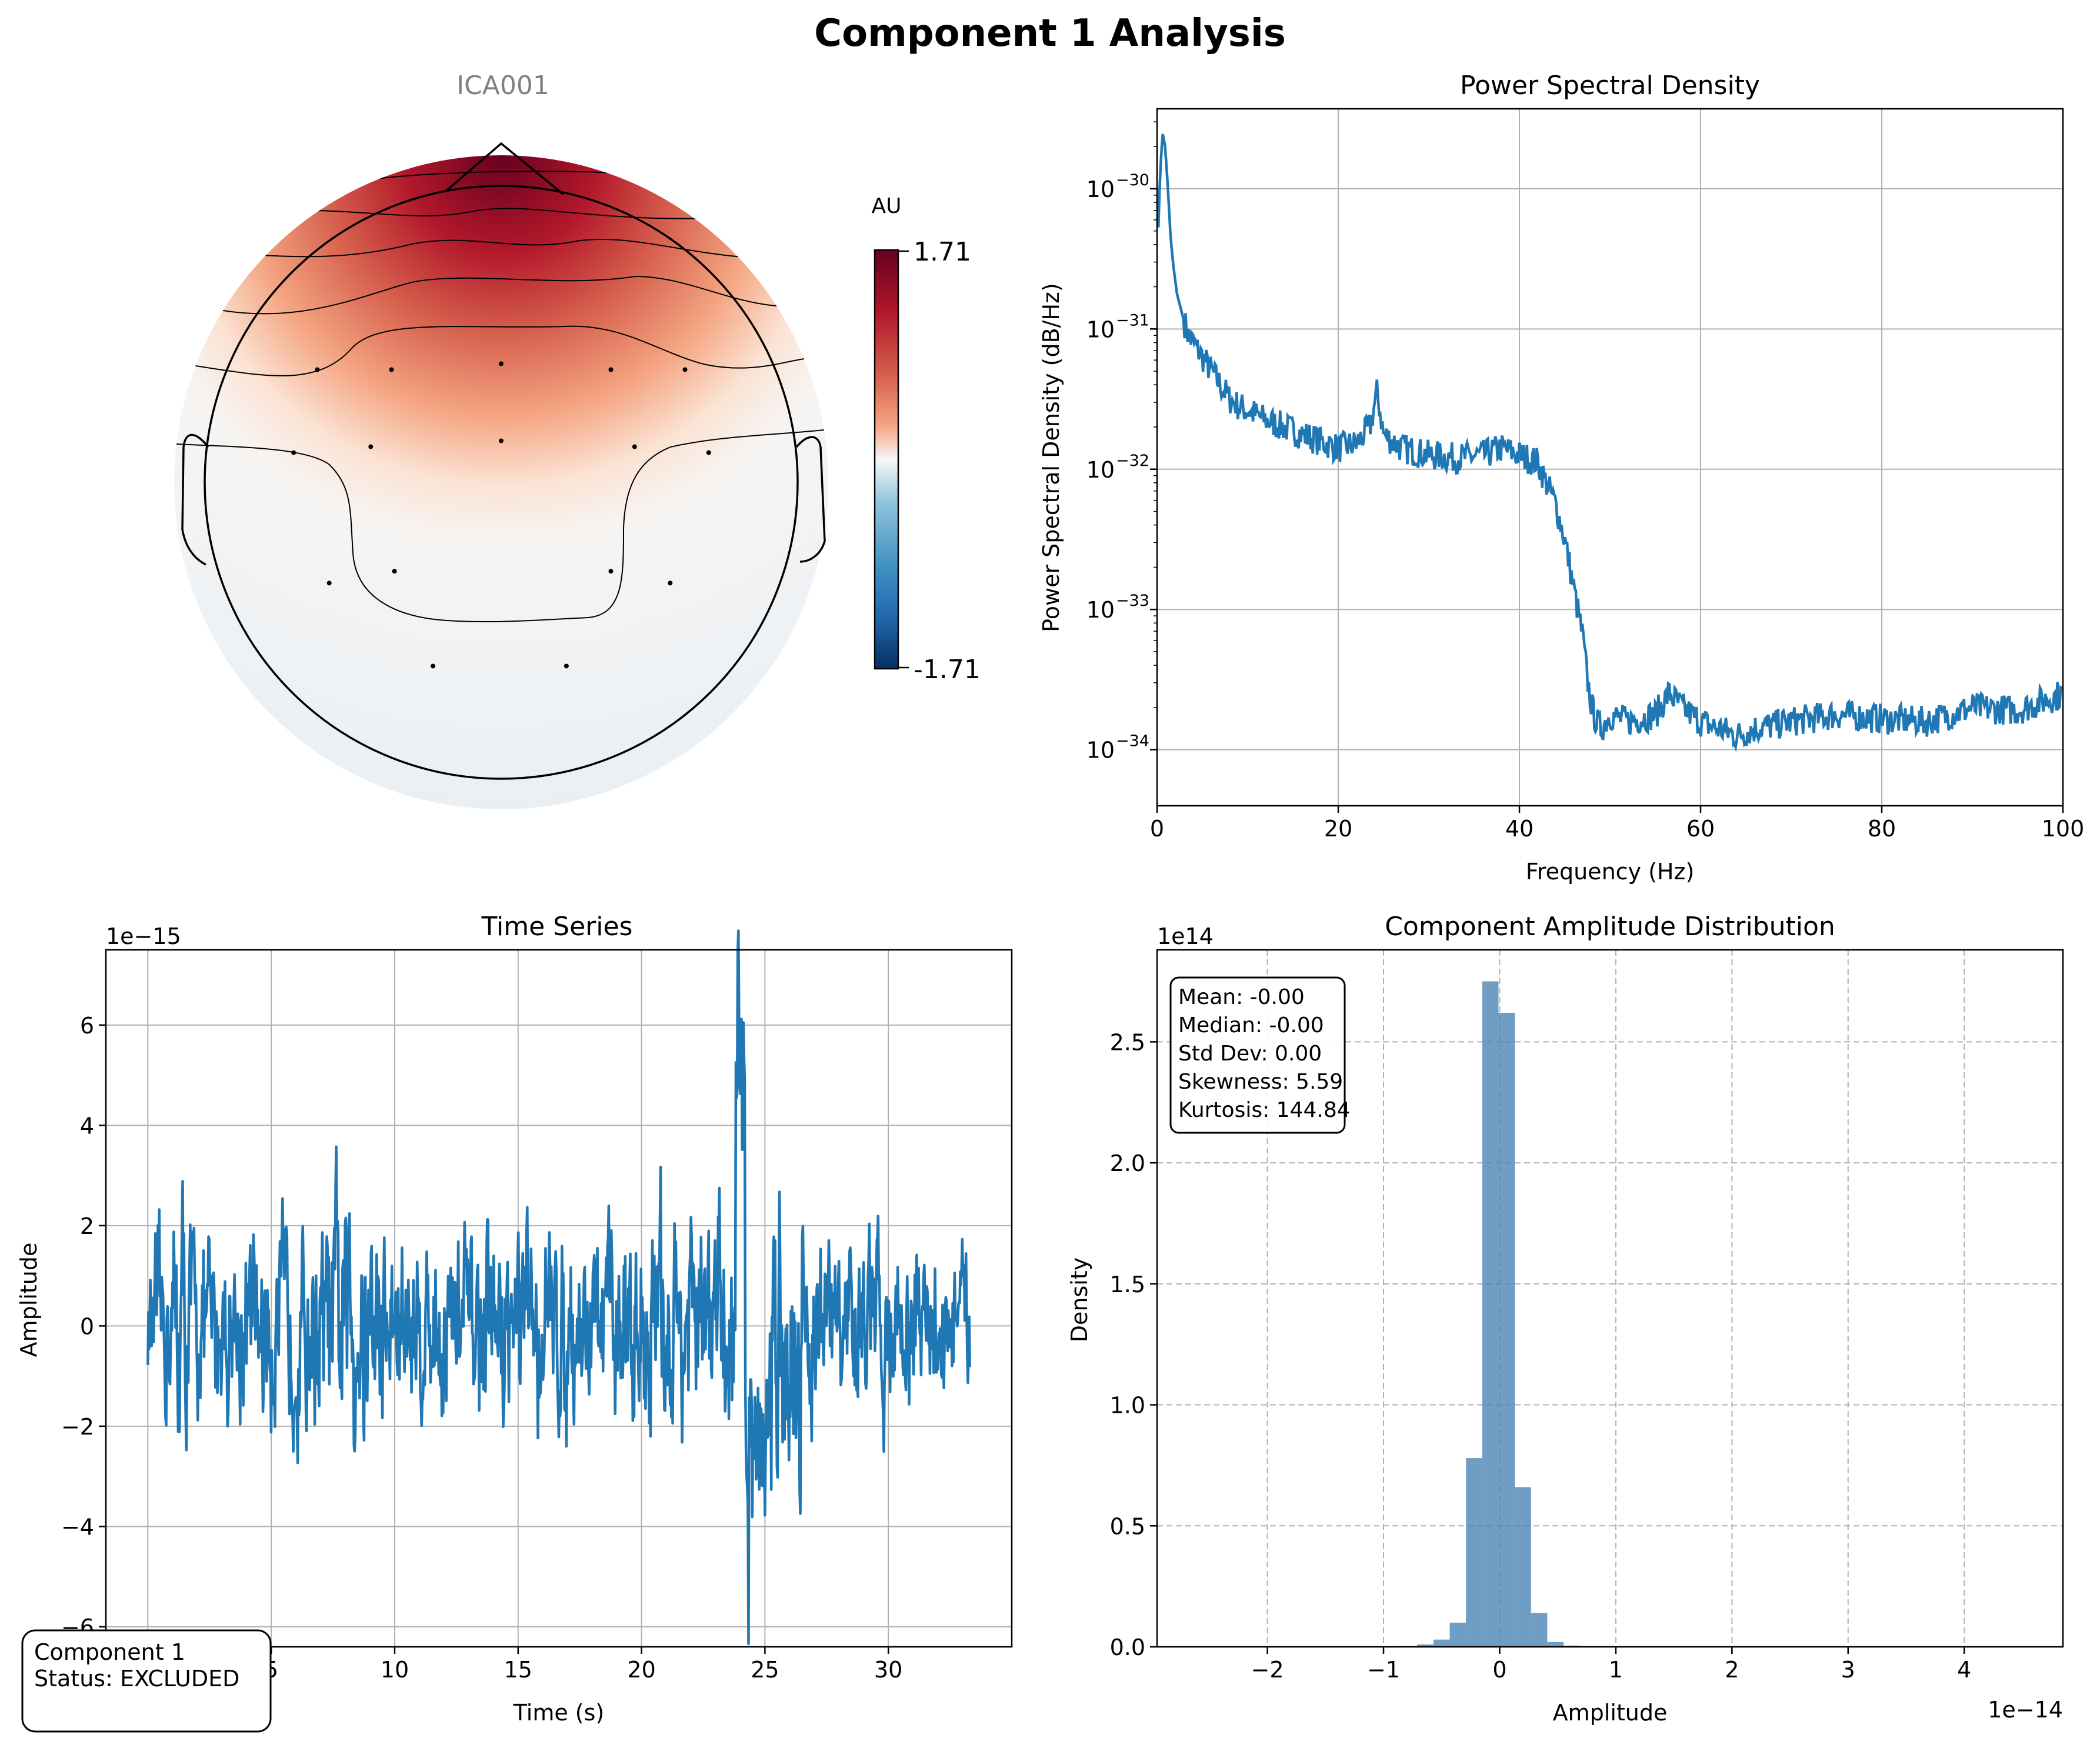  Describe the element at coordinates (143, 936) in the screenshot. I see `time-series-offset-text: 1e−15` at that location.